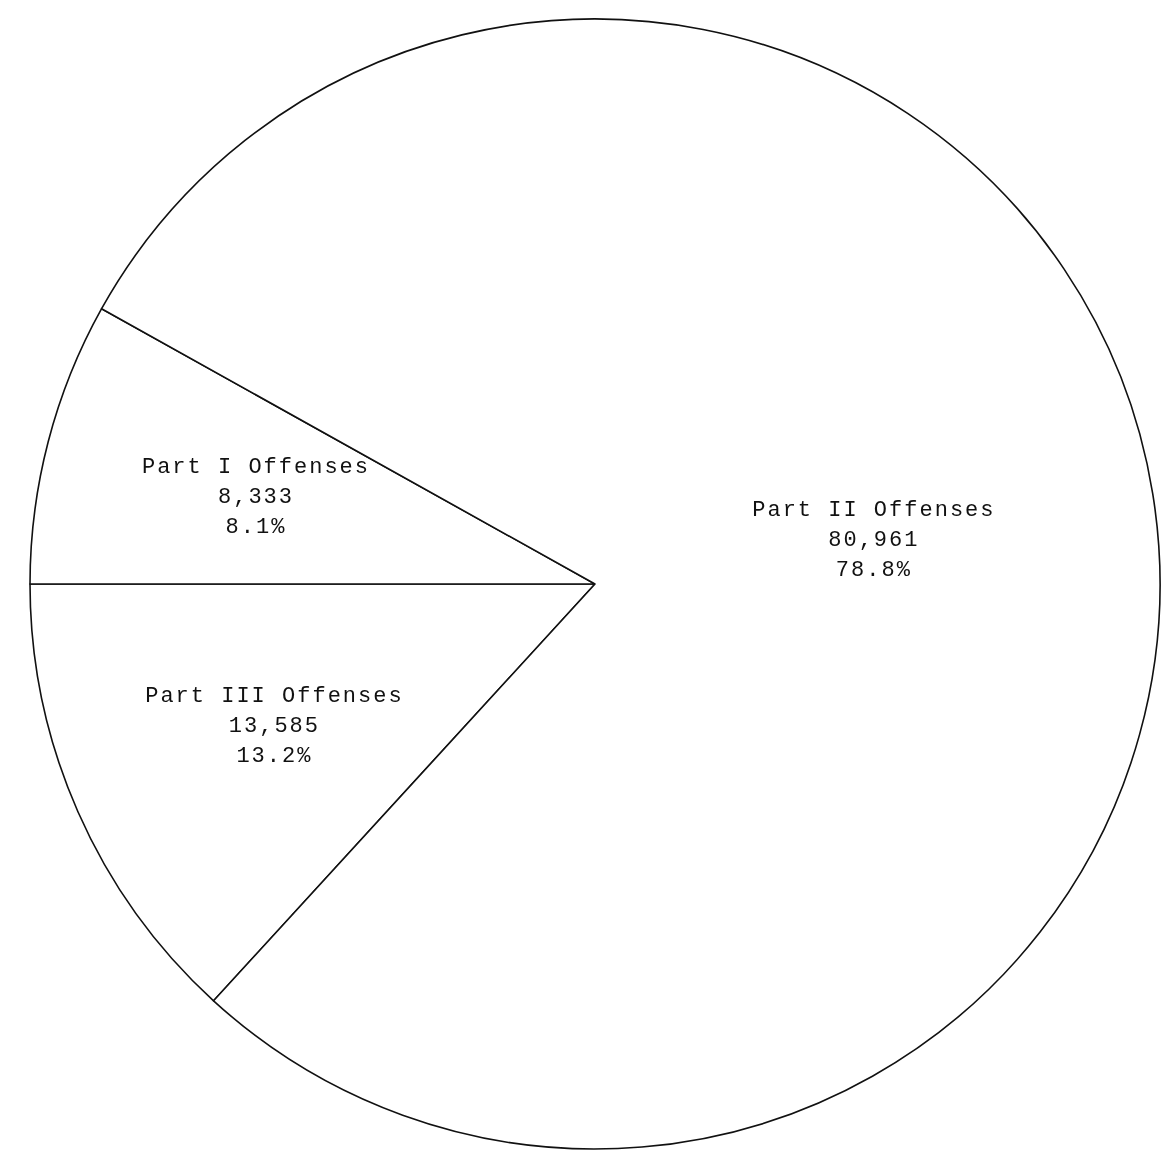  I want to click on slice-label: Part II Offenses, so click(874, 510).